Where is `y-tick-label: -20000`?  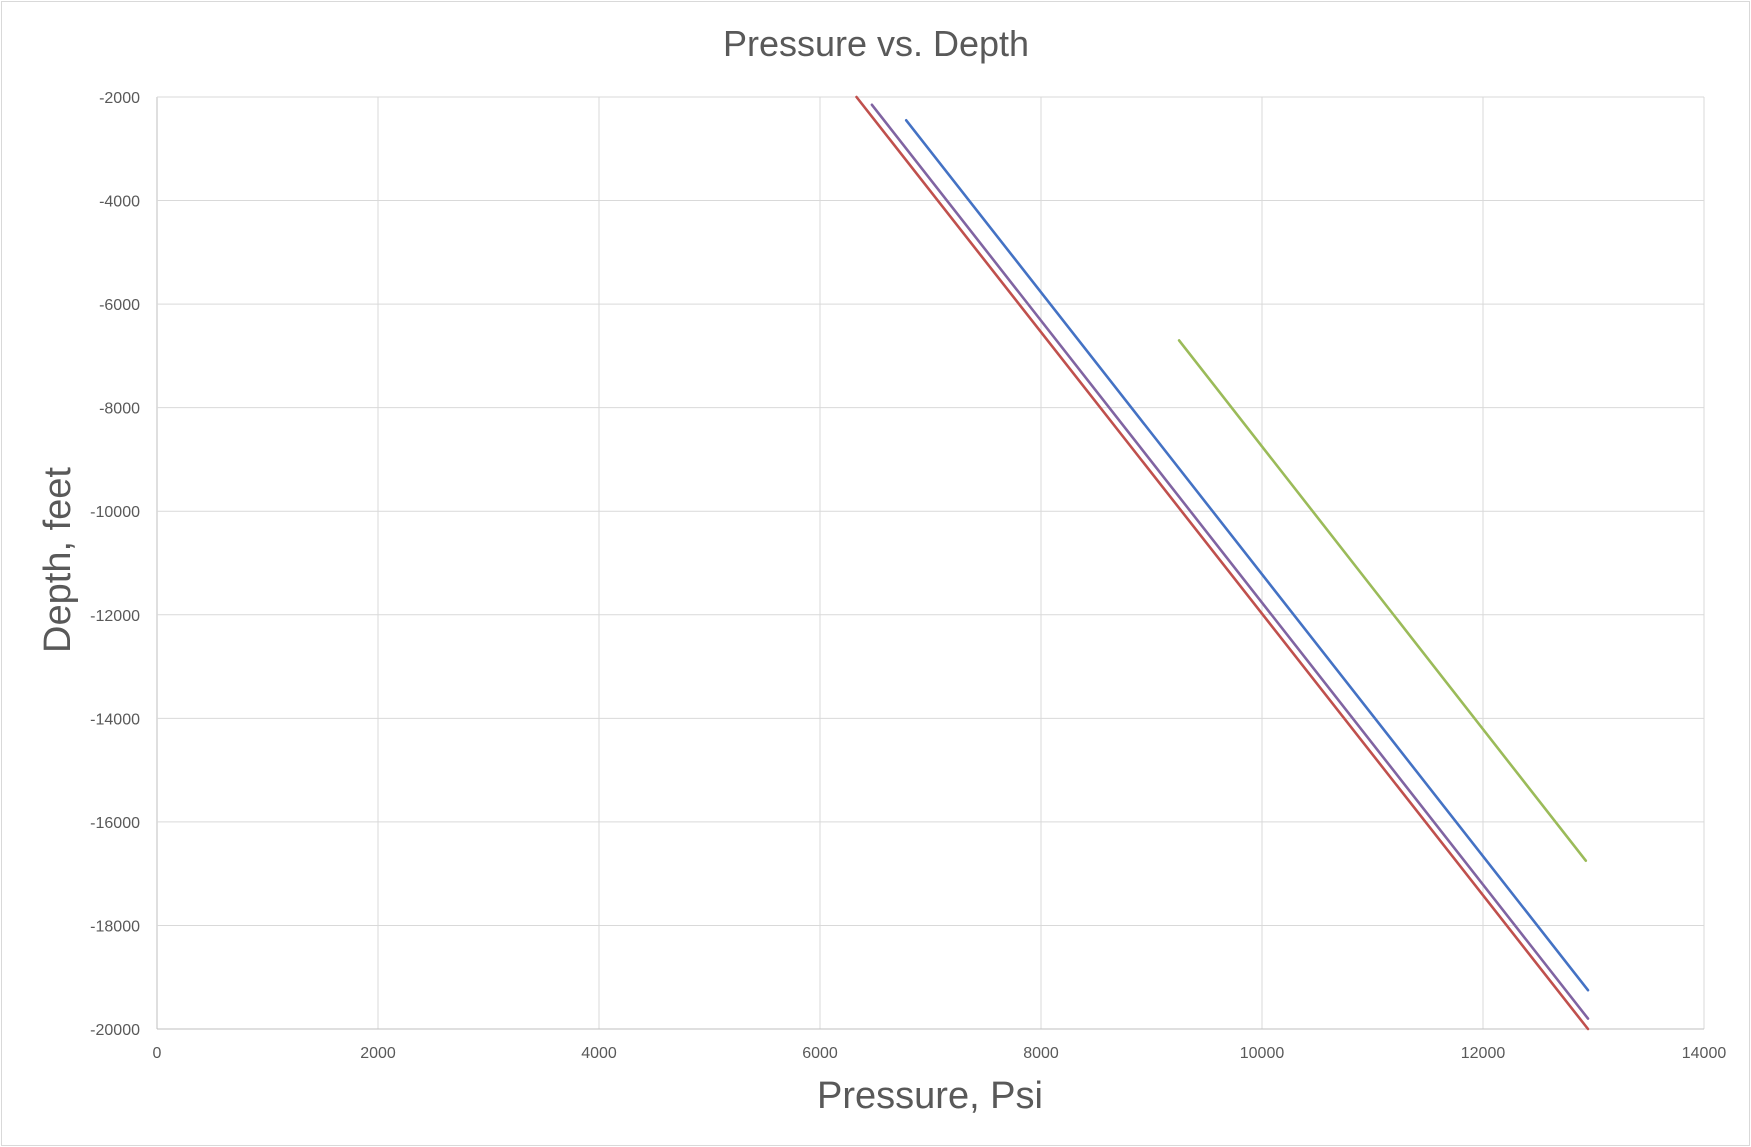 y-tick-label: -20000 is located at coordinates (115, 1030).